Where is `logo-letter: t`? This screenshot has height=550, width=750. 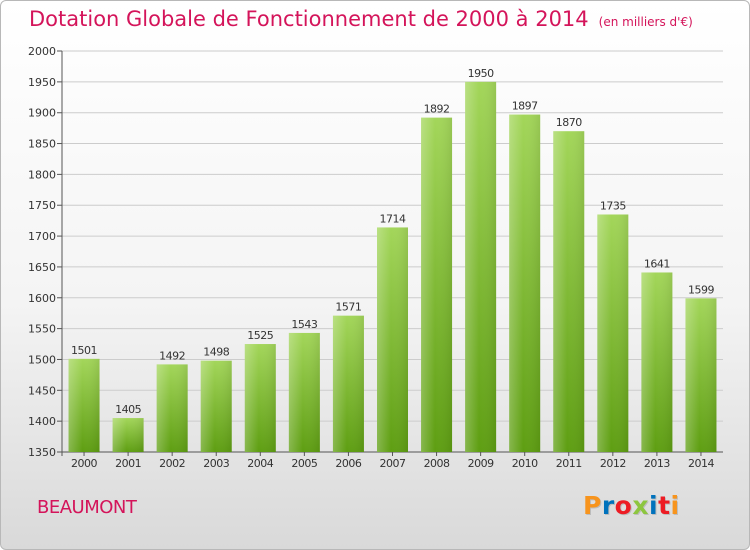
logo-letter: t is located at coordinates (664, 505).